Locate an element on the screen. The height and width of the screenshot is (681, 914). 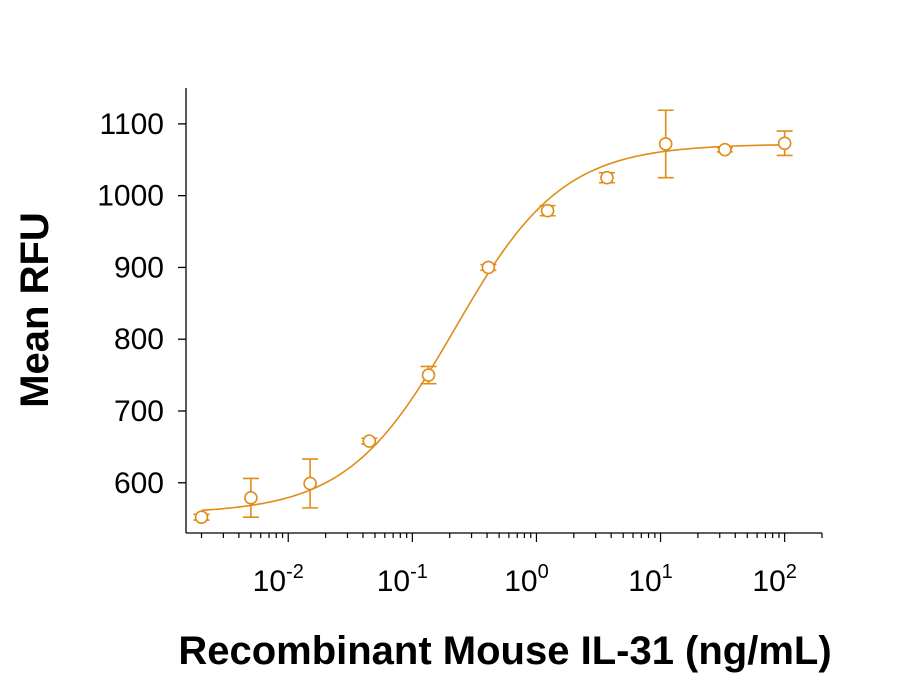
x-tick-label: 10⁰ is located at coordinates (526, 579).